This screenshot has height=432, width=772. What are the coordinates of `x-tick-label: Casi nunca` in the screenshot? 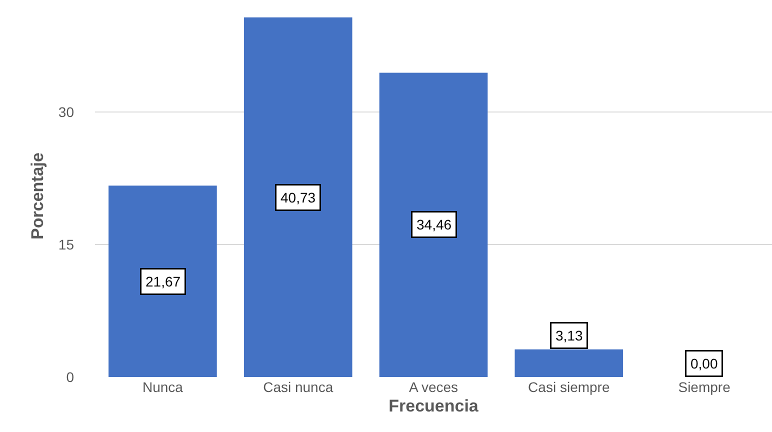 It's located at (298, 387).